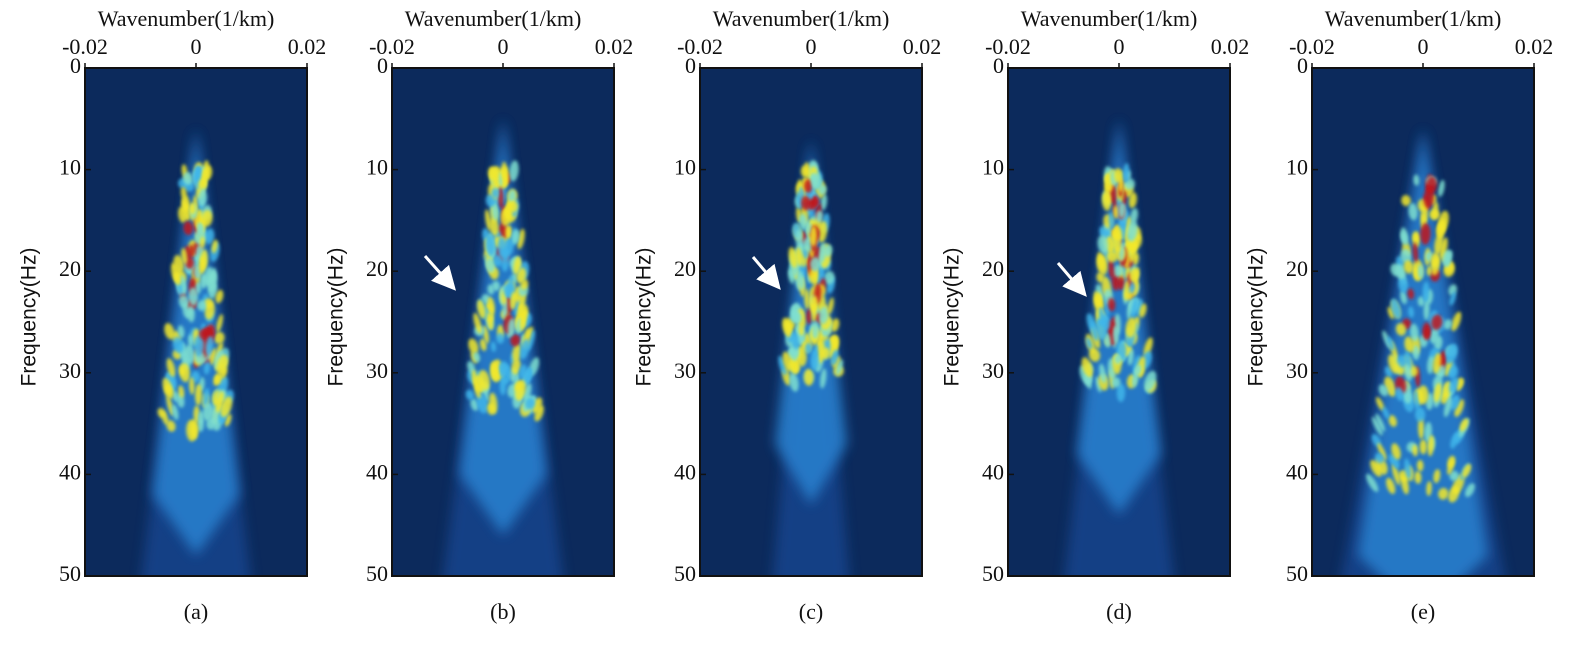  What do you see at coordinates (1297, 370) in the screenshot?
I see `y-tick-label: 30` at bounding box center [1297, 370].